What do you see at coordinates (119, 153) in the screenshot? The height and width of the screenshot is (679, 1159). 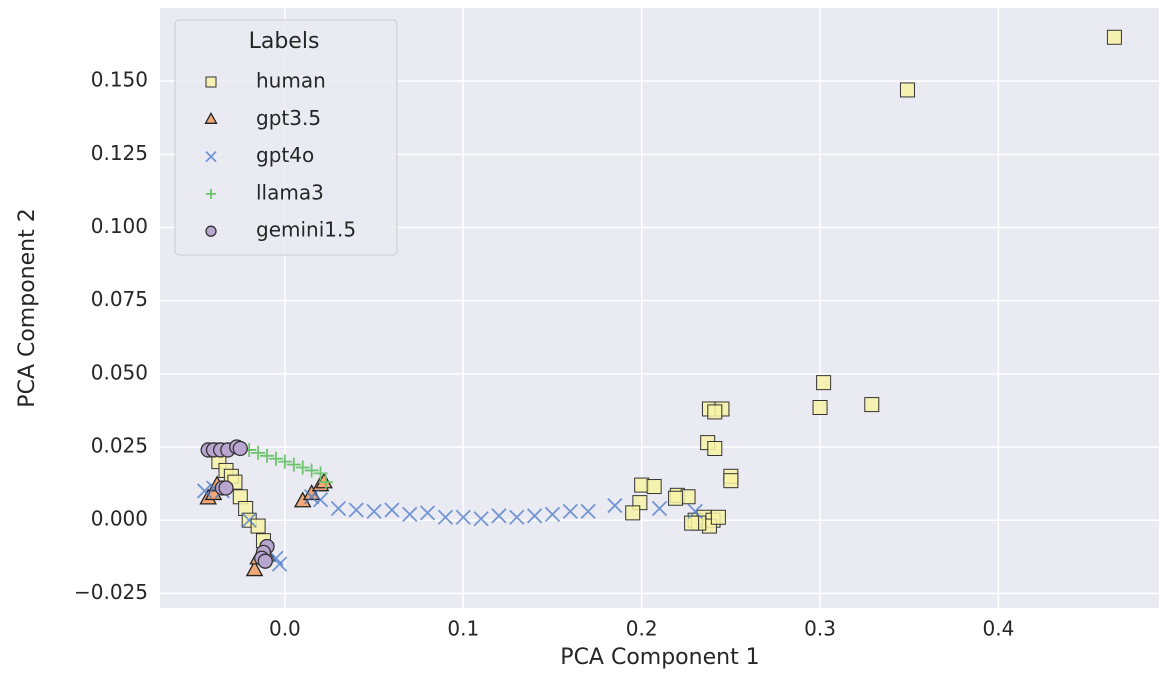 I see `y-tick-label: 0.125` at bounding box center [119, 153].